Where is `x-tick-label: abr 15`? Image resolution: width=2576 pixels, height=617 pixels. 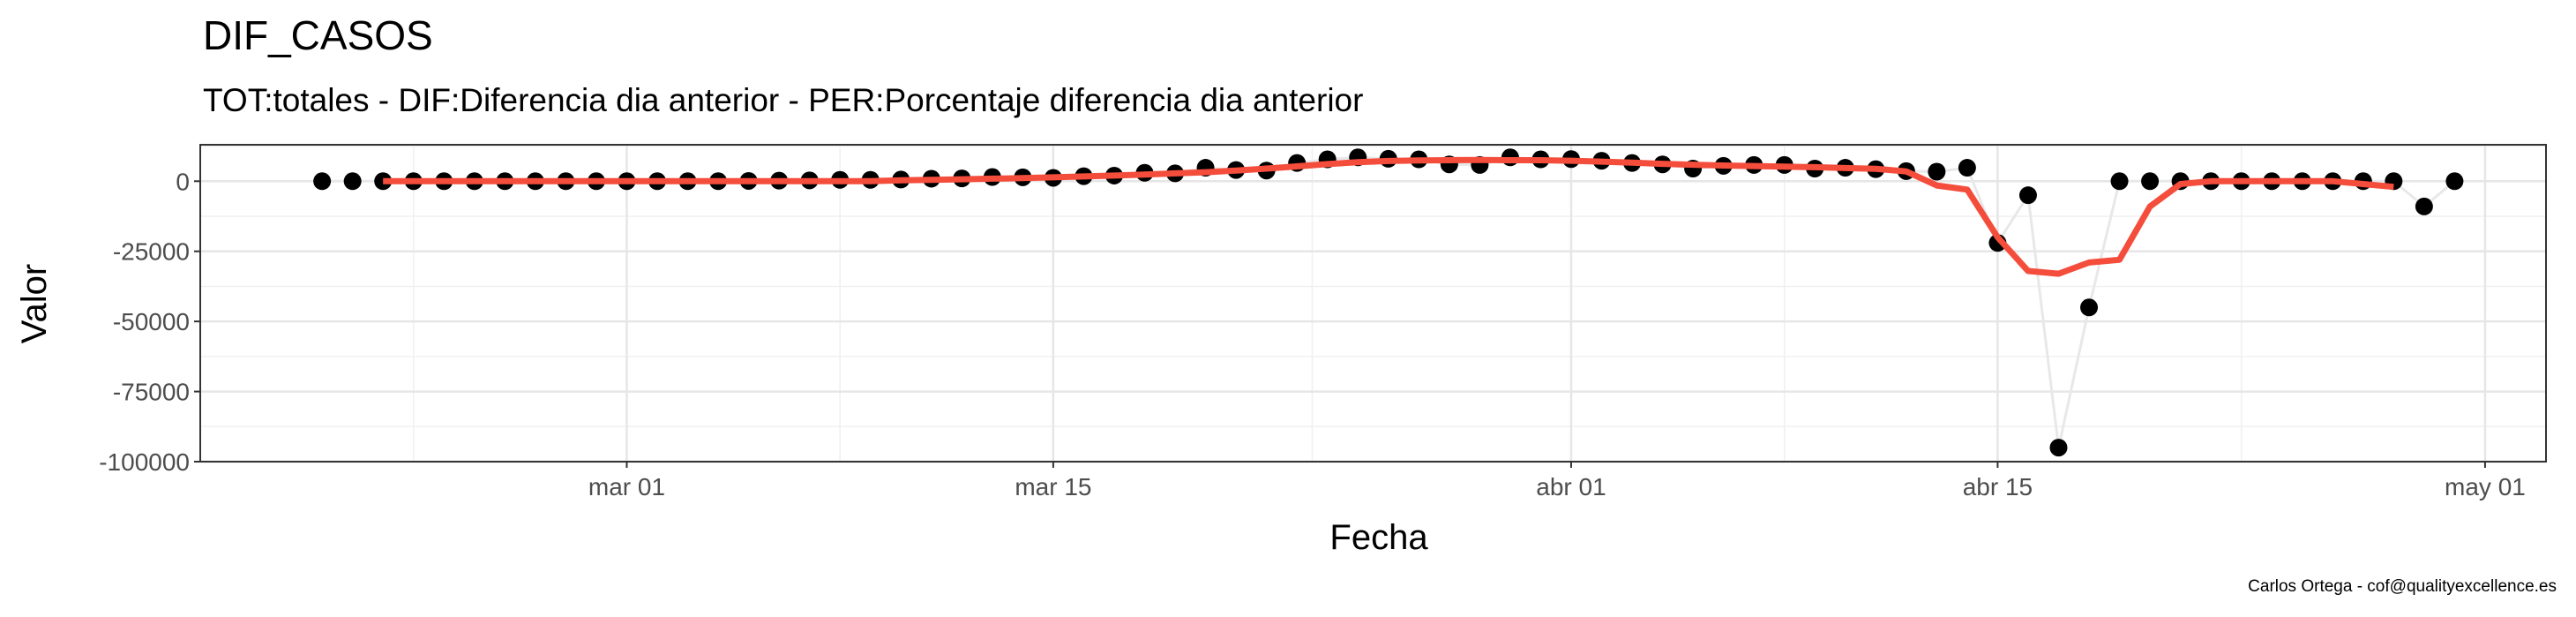 x-tick-label: abr 15 is located at coordinates (1998, 486).